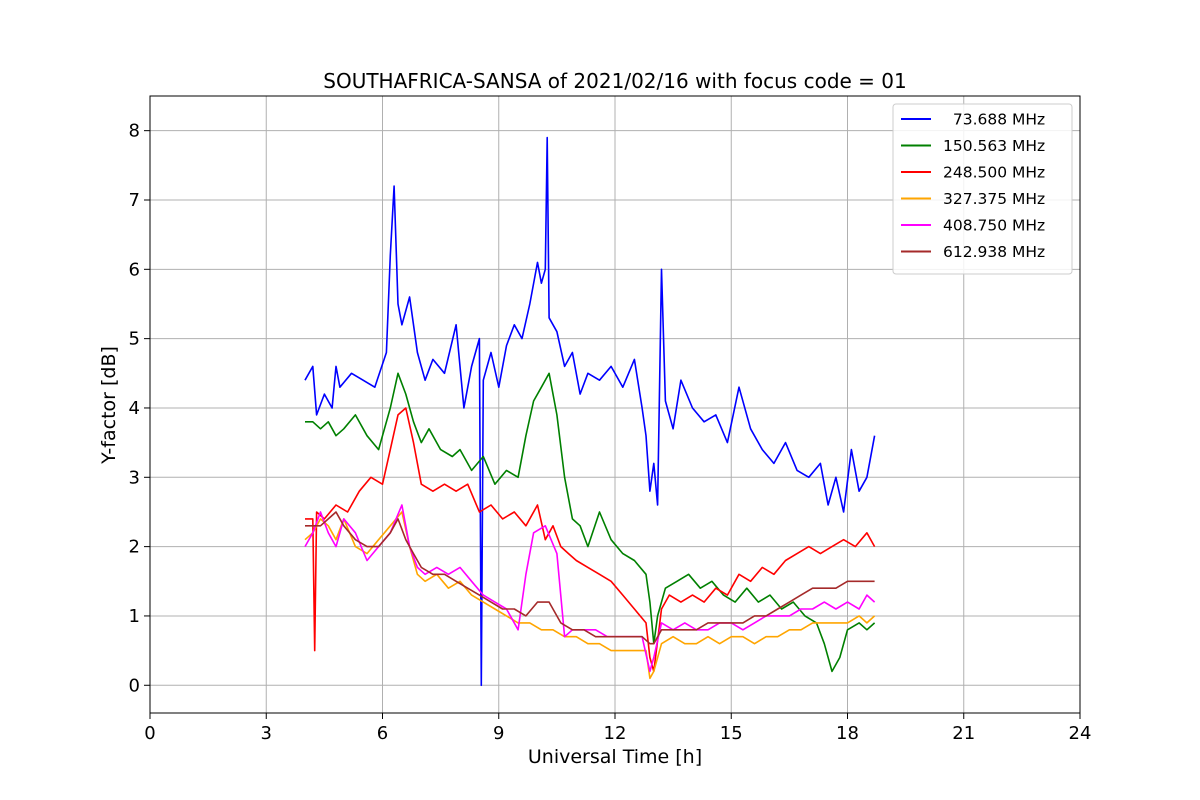 This screenshot has height=800, width=1200. I want to click on y-tick-label: 4, so click(134, 408).